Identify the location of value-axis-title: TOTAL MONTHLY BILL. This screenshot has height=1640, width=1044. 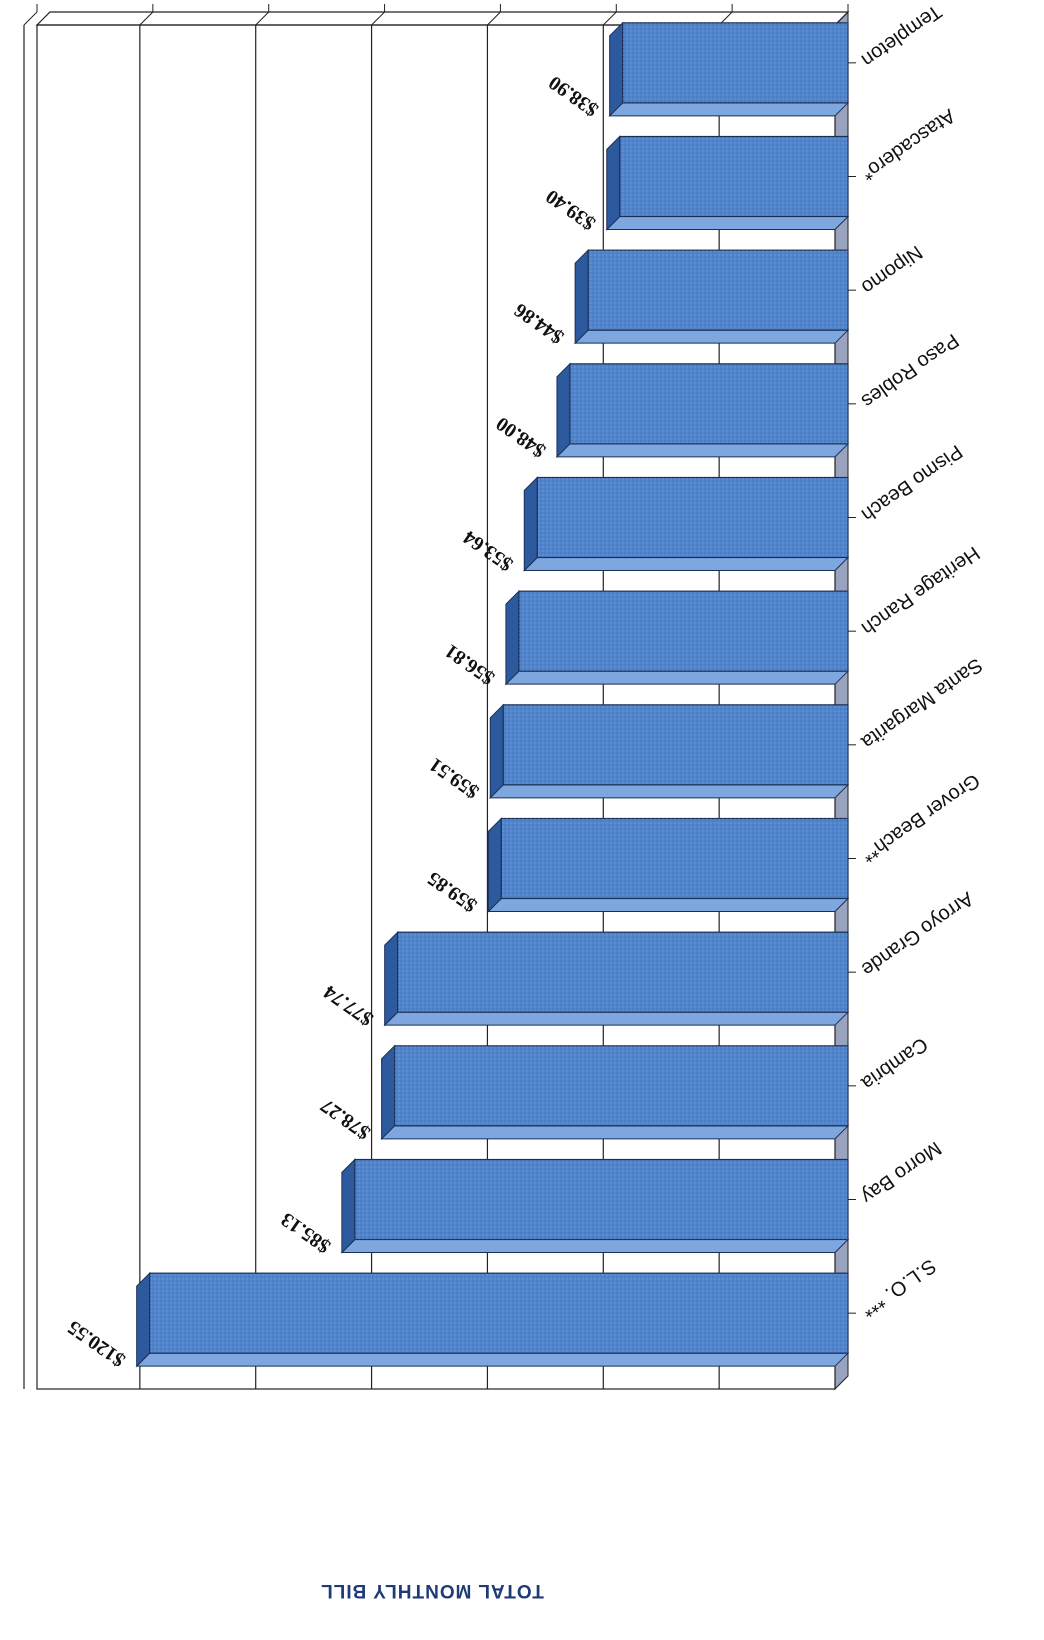
(432, 1590).